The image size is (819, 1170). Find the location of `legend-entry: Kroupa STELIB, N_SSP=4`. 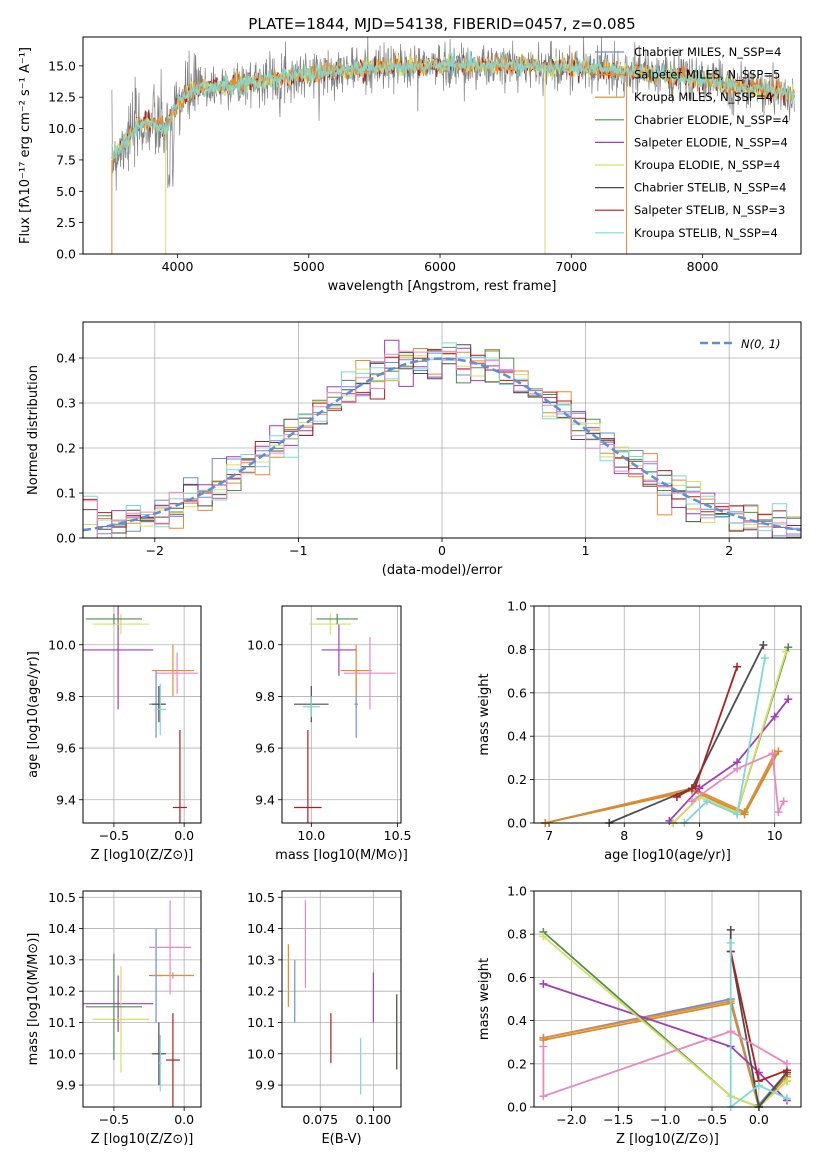

legend-entry: Kroupa STELIB, N_SSP=4 is located at coordinates (706, 233).